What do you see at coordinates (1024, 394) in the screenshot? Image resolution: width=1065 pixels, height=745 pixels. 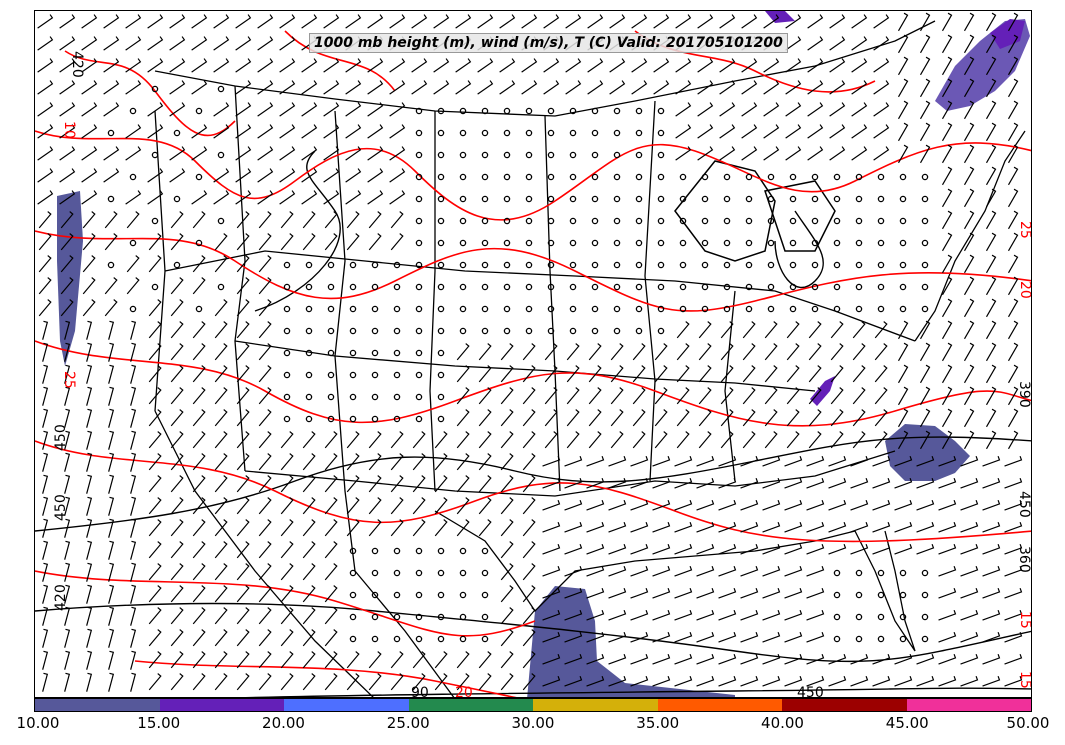 I see `height-label: 390` at bounding box center [1024, 394].